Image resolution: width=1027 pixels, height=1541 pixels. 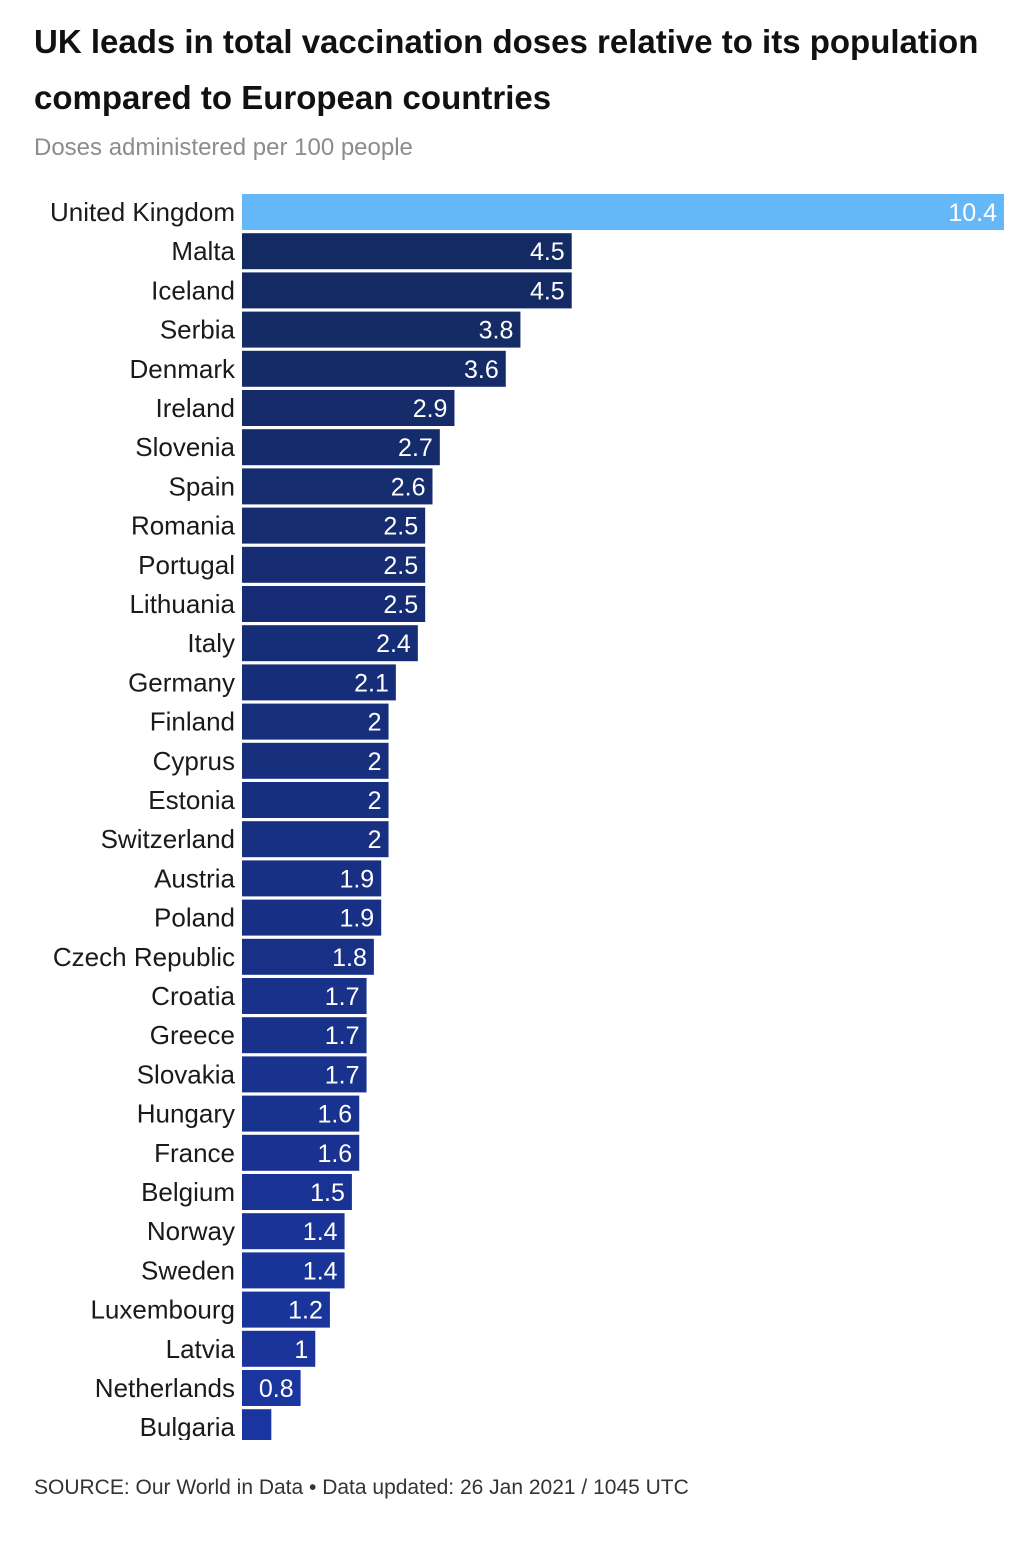 I want to click on value-label: 10.4, so click(x=972, y=213).